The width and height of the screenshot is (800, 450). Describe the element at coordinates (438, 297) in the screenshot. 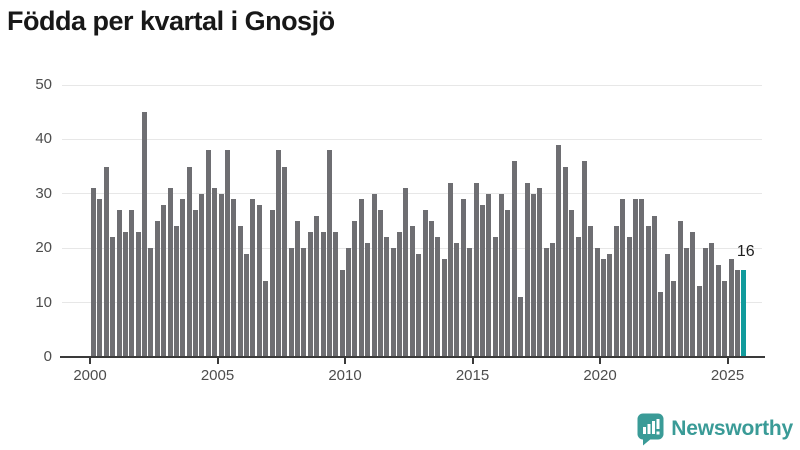

I see `bar-2013-q3` at that location.